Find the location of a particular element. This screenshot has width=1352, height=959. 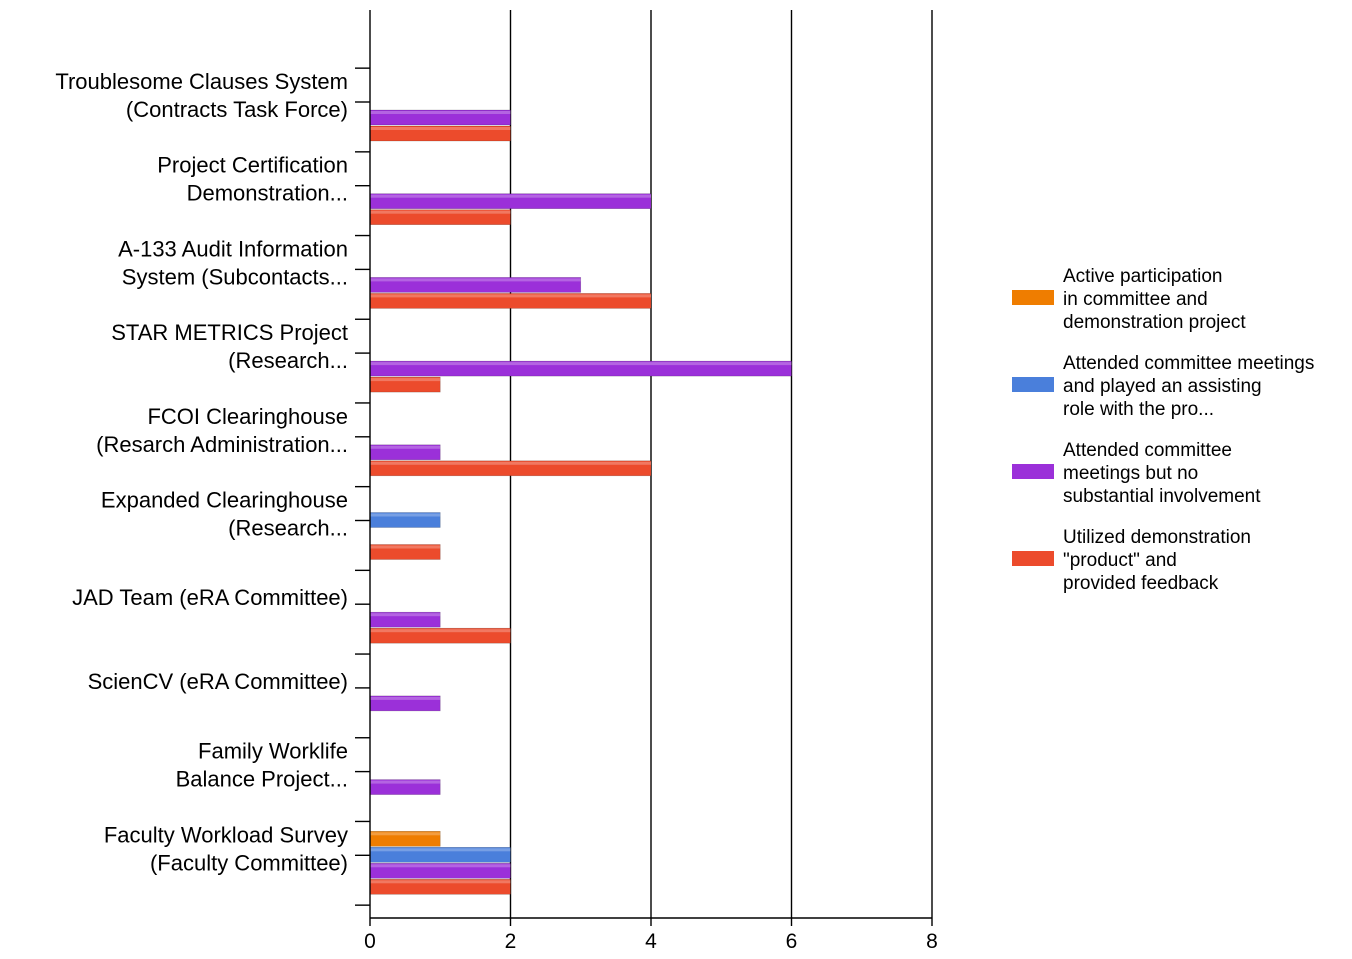

legend-label-line: substantial involvement is located at coordinates (1162, 496).